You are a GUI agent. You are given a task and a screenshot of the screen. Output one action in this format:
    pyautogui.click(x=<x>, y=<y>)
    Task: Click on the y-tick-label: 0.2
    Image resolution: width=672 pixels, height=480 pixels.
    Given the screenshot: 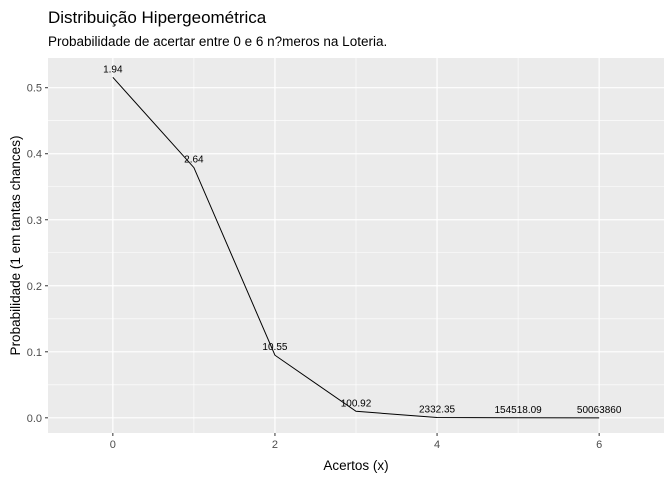 What is the action you would take?
    pyautogui.click(x=34, y=287)
    